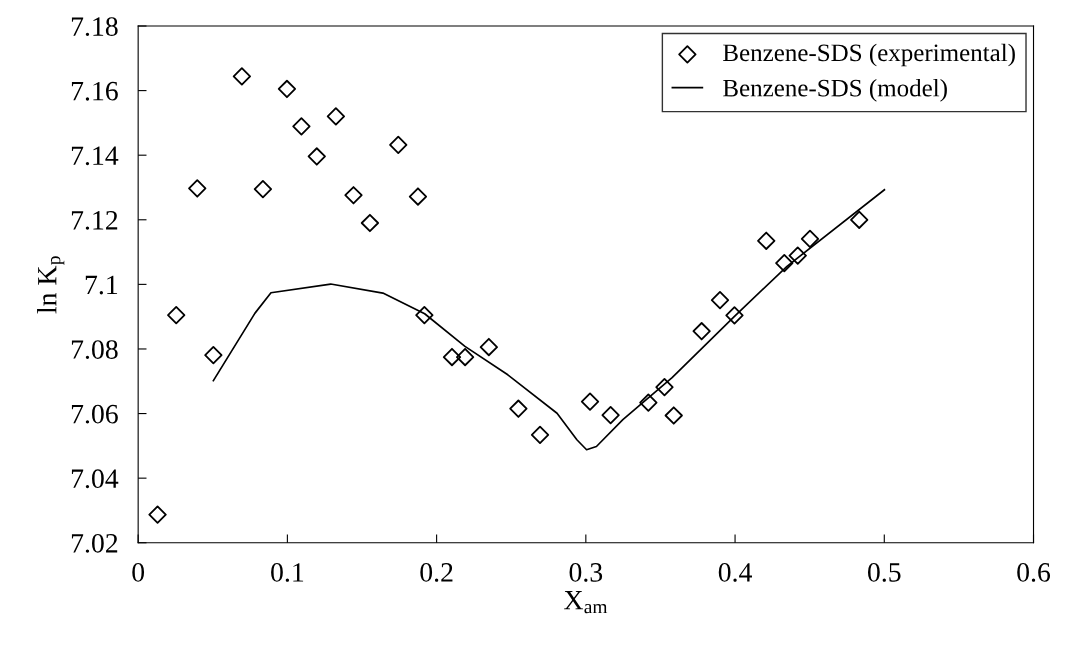  What do you see at coordinates (101, 285) in the screenshot?
I see `y-tick-label: 7.1` at bounding box center [101, 285].